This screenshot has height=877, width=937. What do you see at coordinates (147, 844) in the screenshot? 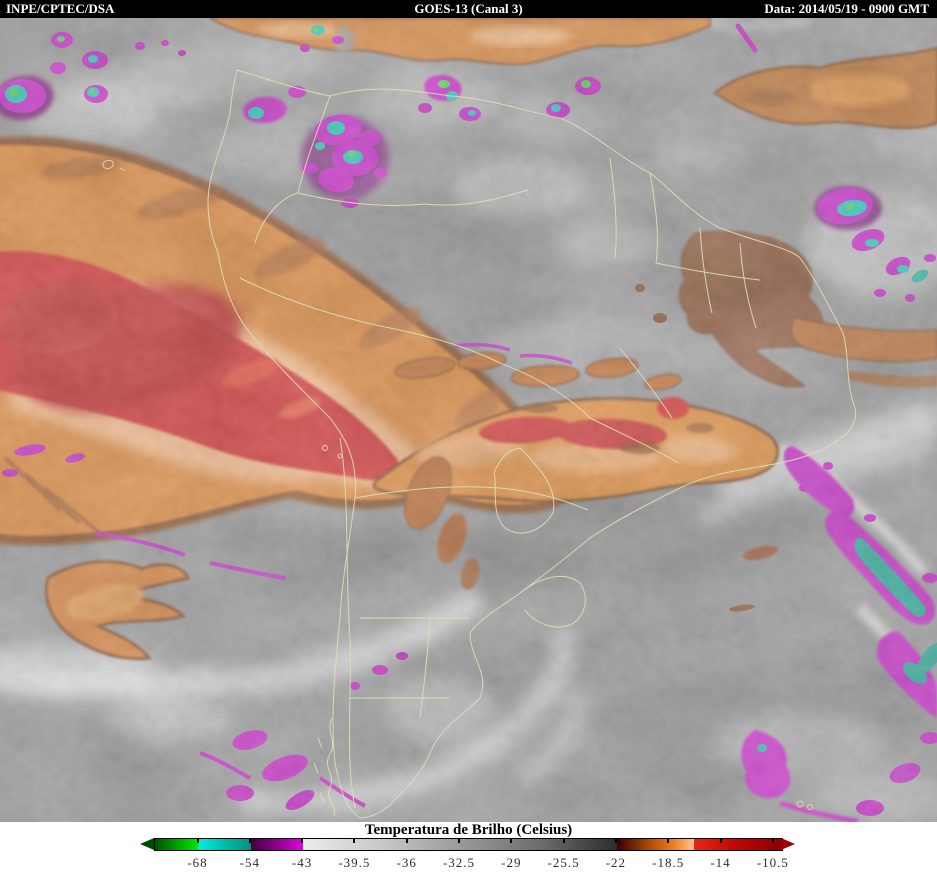
I see `colorbar-left-arrow` at bounding box center [147, 844].